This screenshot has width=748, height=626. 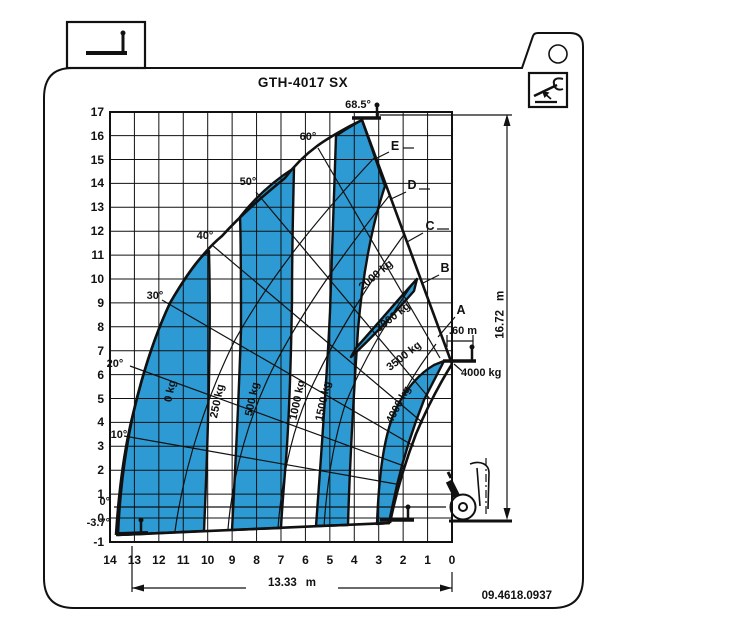 What do you see at coordinates (548, 90) in the screenshot?
I see `boom-service-icon` at bounding box center [548, 90].